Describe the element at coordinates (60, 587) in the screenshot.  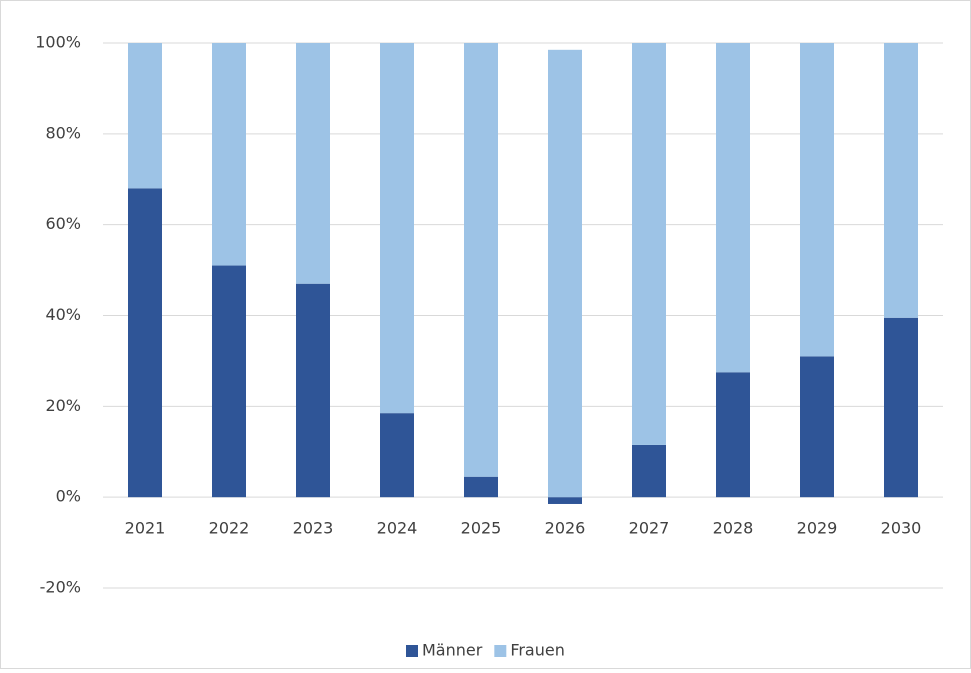
I see `y-tick-label: -20%` at that location.